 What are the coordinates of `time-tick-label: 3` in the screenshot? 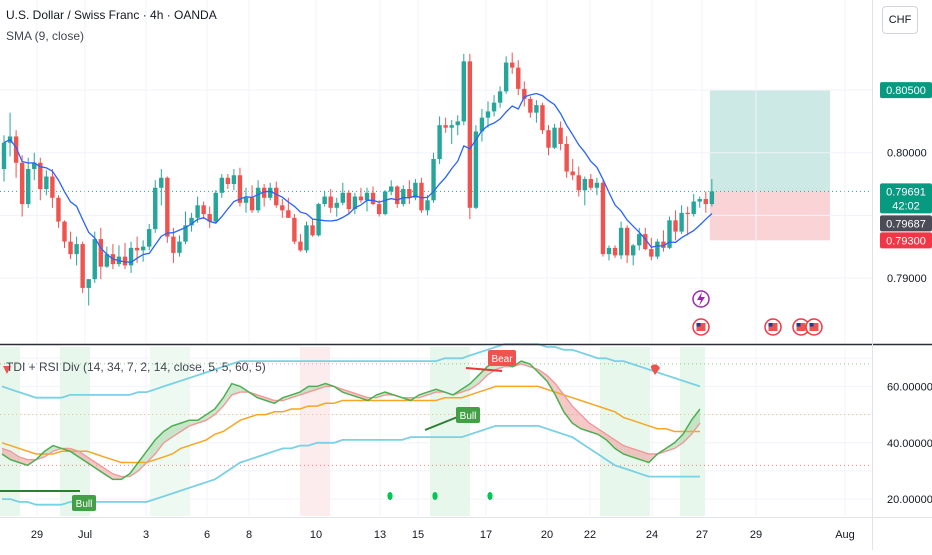 It's located at (146, 535).